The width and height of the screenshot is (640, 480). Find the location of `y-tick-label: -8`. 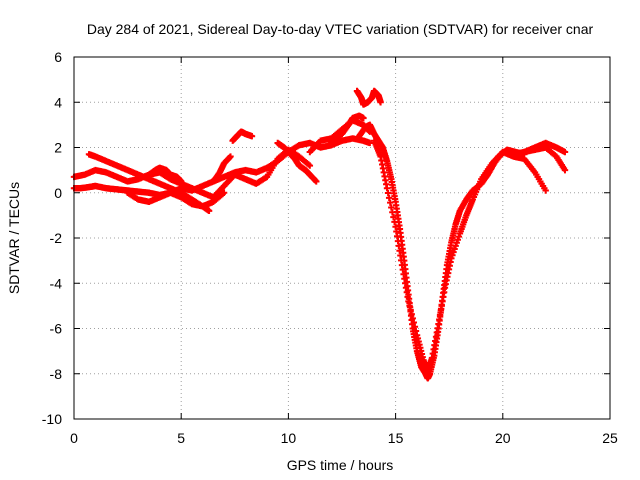

y-tick-label: -8 is located at coordinates (56, 374).